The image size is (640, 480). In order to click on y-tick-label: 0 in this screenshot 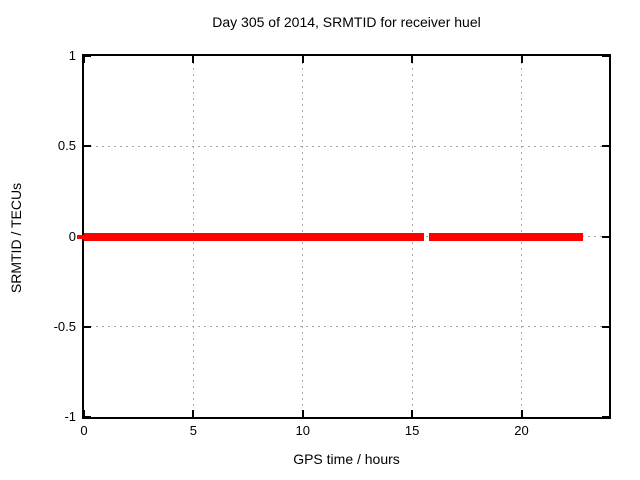, I will do `click(72, 236)`.